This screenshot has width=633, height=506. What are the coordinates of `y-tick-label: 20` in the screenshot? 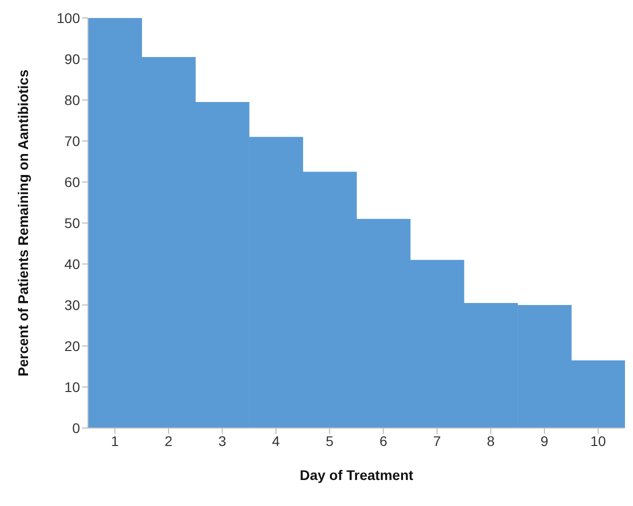 It's located at (72, 346).